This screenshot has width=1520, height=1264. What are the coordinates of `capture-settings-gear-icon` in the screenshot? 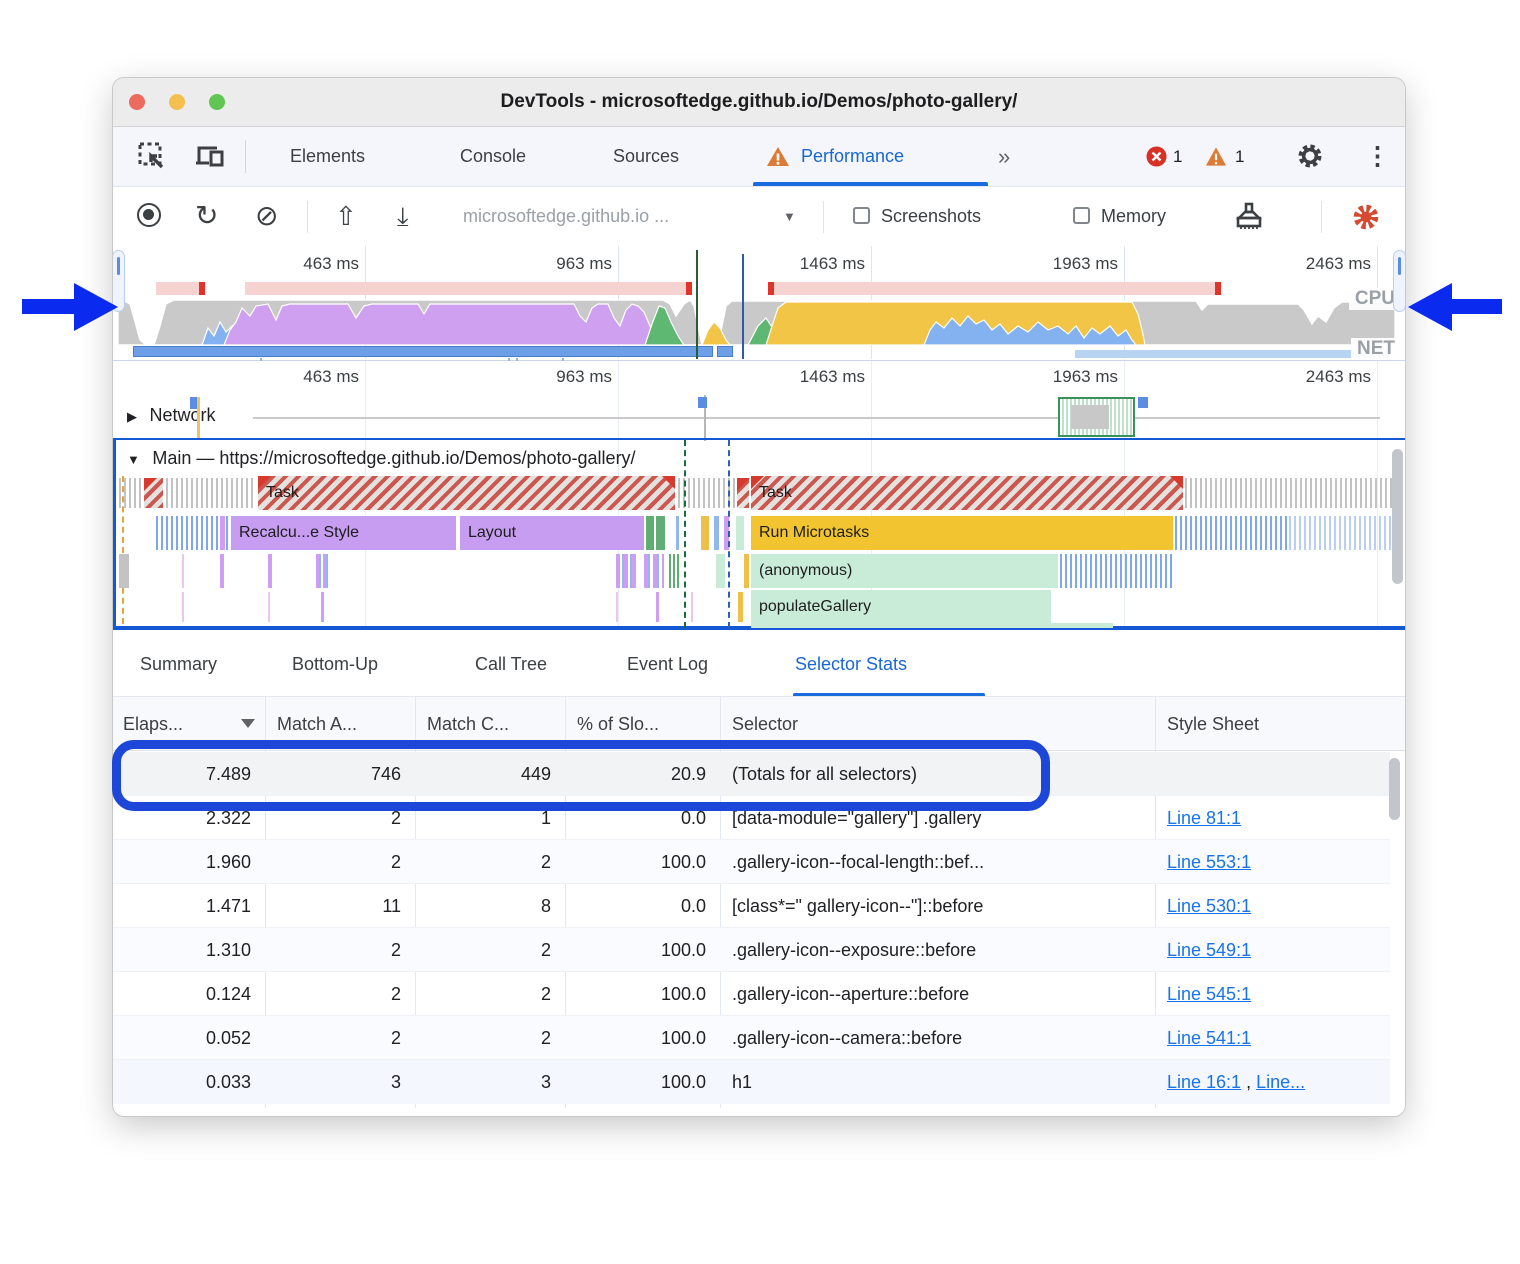 It's located at (1366, 217).